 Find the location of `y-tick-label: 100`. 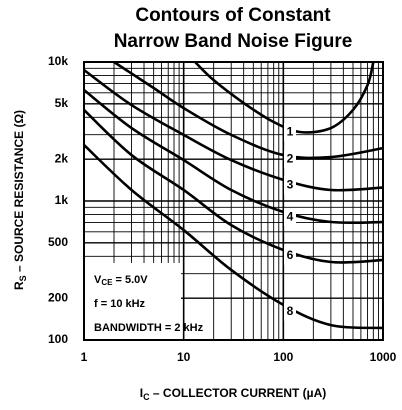

y-tick-label: 100 is located at coordinates (58, 339).